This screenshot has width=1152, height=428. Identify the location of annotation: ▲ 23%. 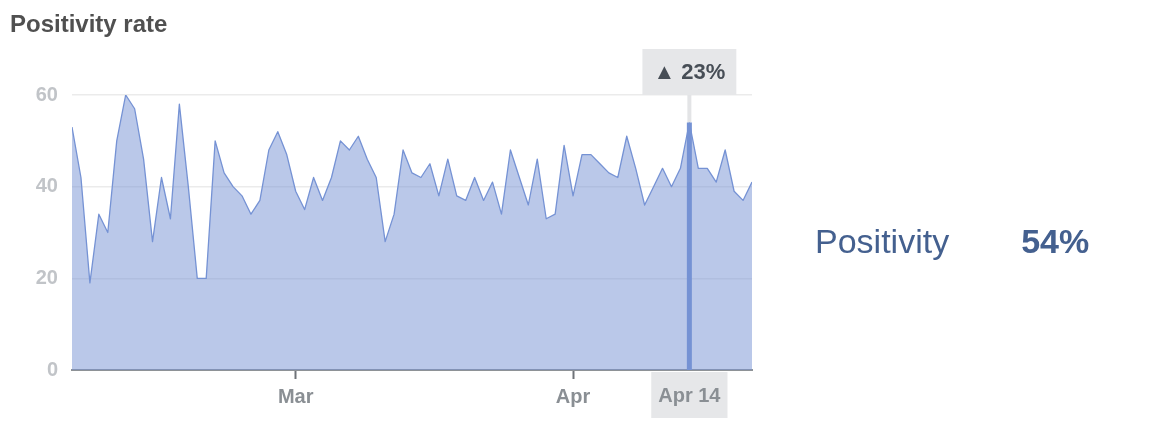
(689, 72).